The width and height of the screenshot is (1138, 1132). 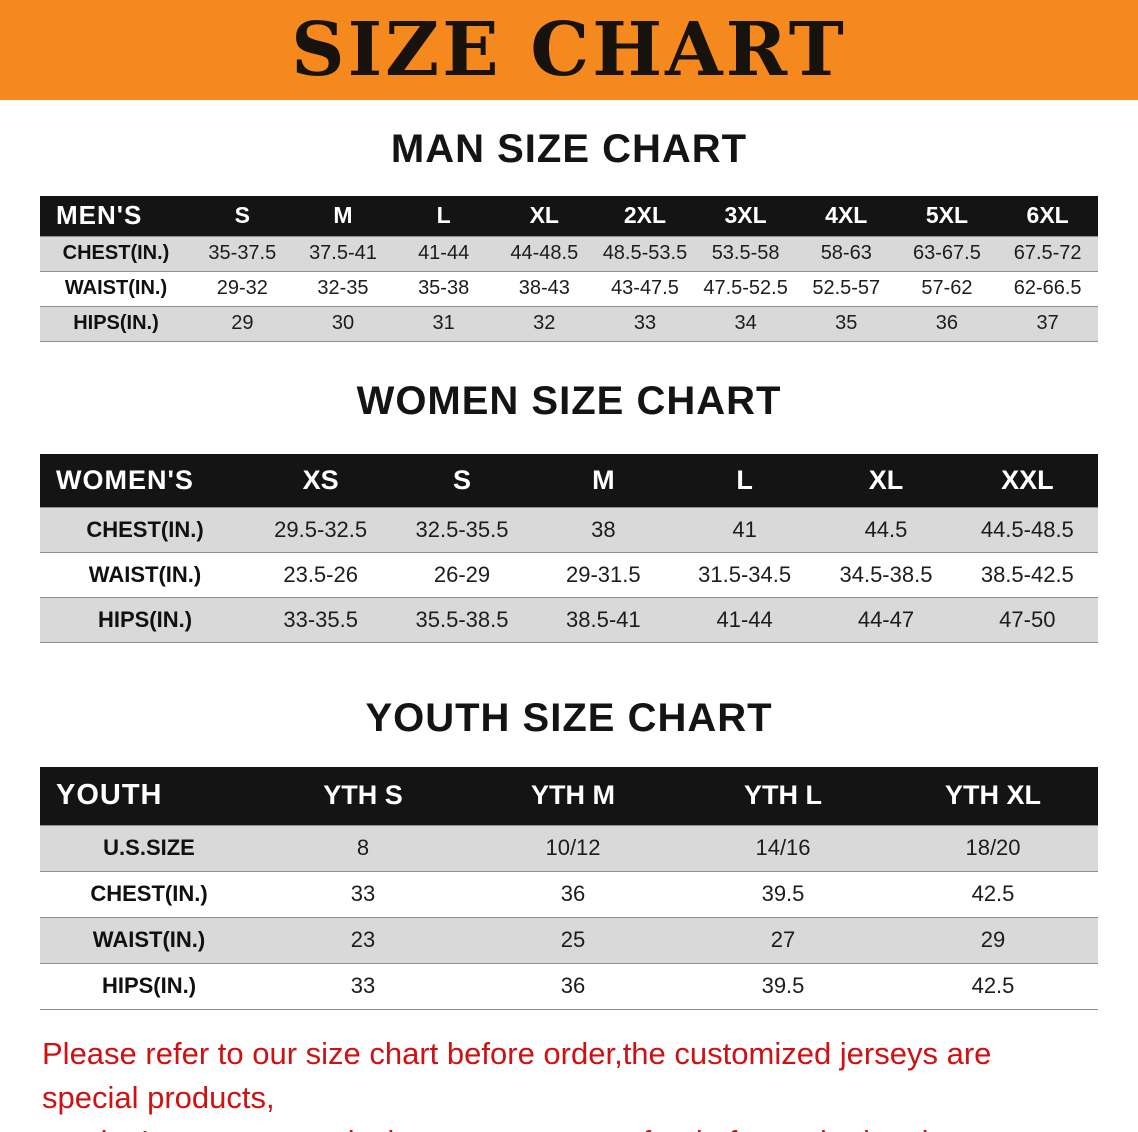 I want to click on table-header-row: MEN'S S M L XL 2XL 3XL 4XL 5XL 6XL, so click(x=569, y=216).